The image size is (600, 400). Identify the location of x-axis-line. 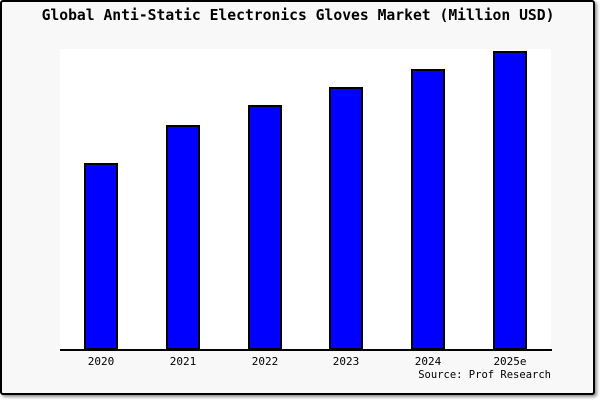
(306, 350).